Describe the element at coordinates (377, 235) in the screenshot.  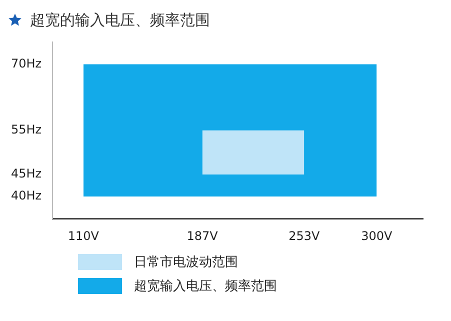
I see `x-tick-label: 300V` at that location.